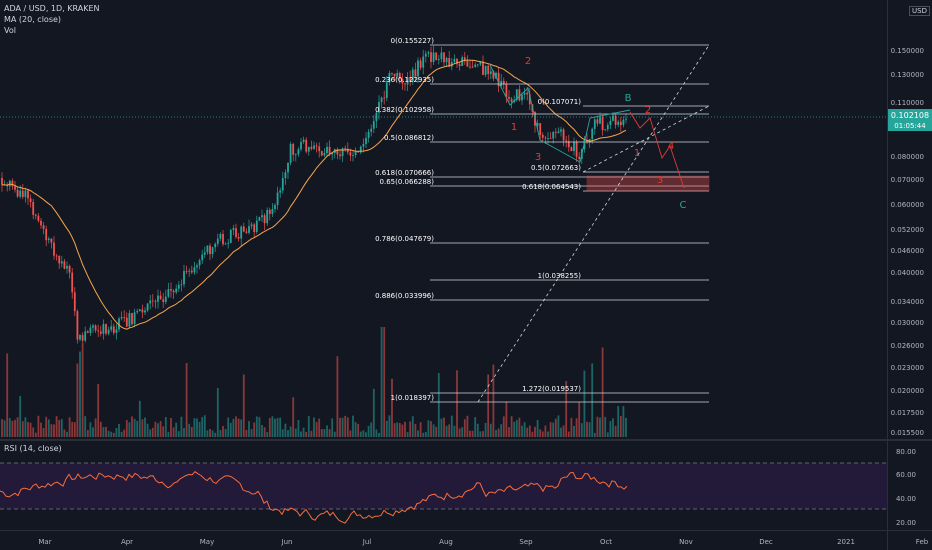 This screenshot has height=550, width=932. Describe the element at coordinates (556, 168) in the screenshot. I see `fib-small-label: 0.5(0.072663)` at that location.